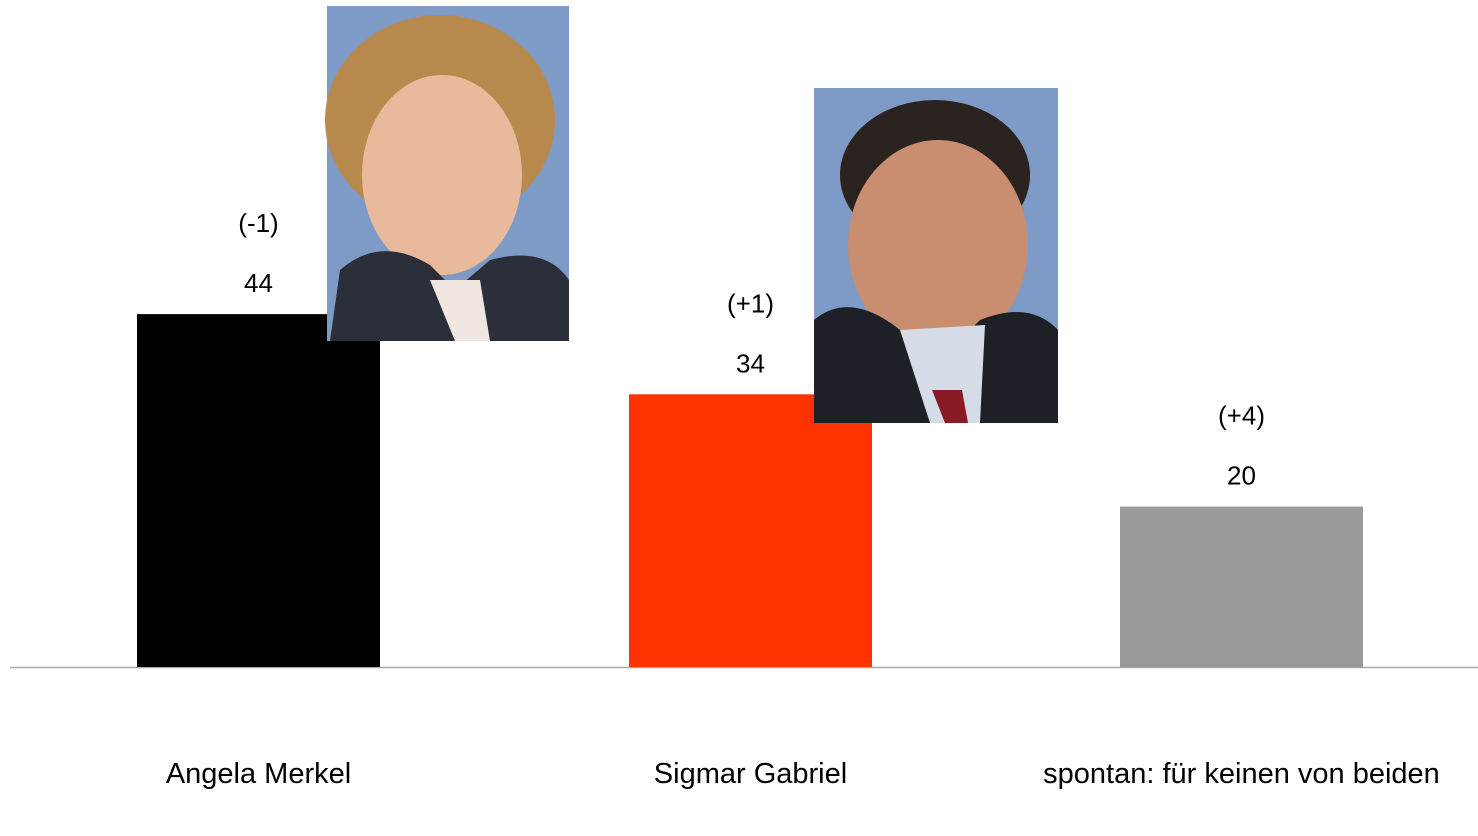 The image size is (1478, 836). I want to click on category-label: spontan: für keinen von beiden, so click(1241, 774).